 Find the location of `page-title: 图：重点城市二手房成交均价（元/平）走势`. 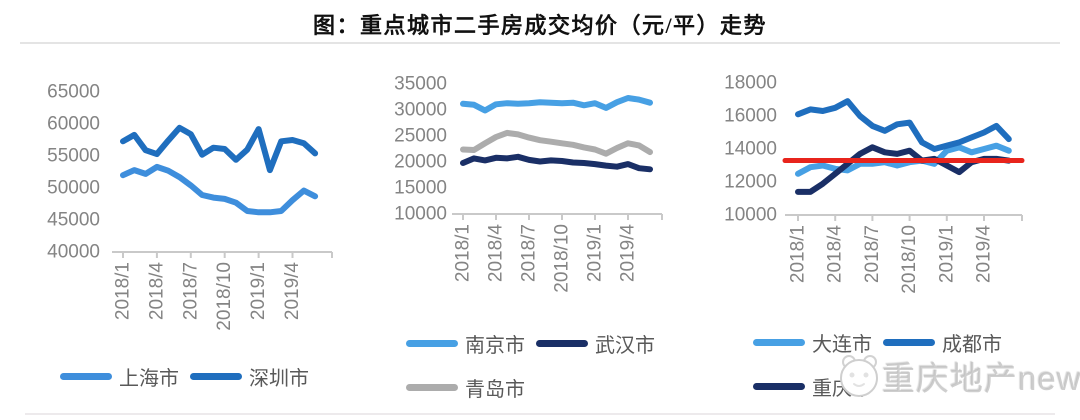

page-title: 图：重点城市二手房成交均价（元/平）走势 is located at coordinates (540, 25).